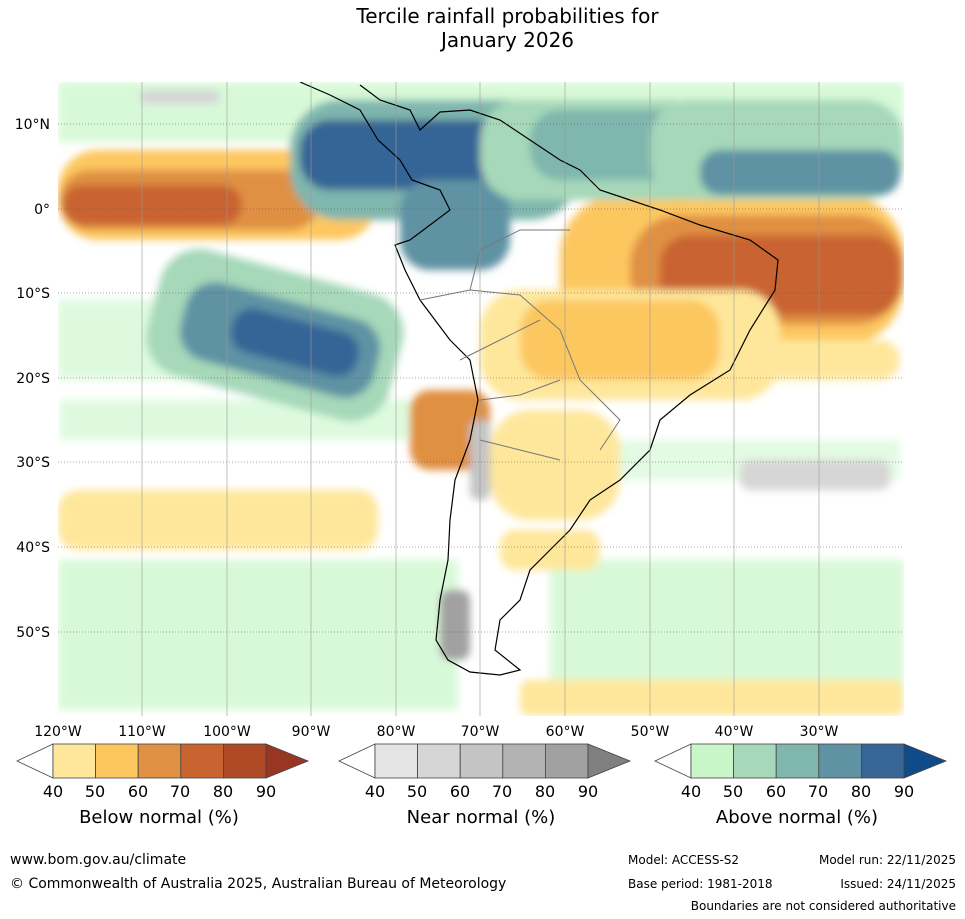  I want to click on lon-label: 40°W, so click(734, 732).